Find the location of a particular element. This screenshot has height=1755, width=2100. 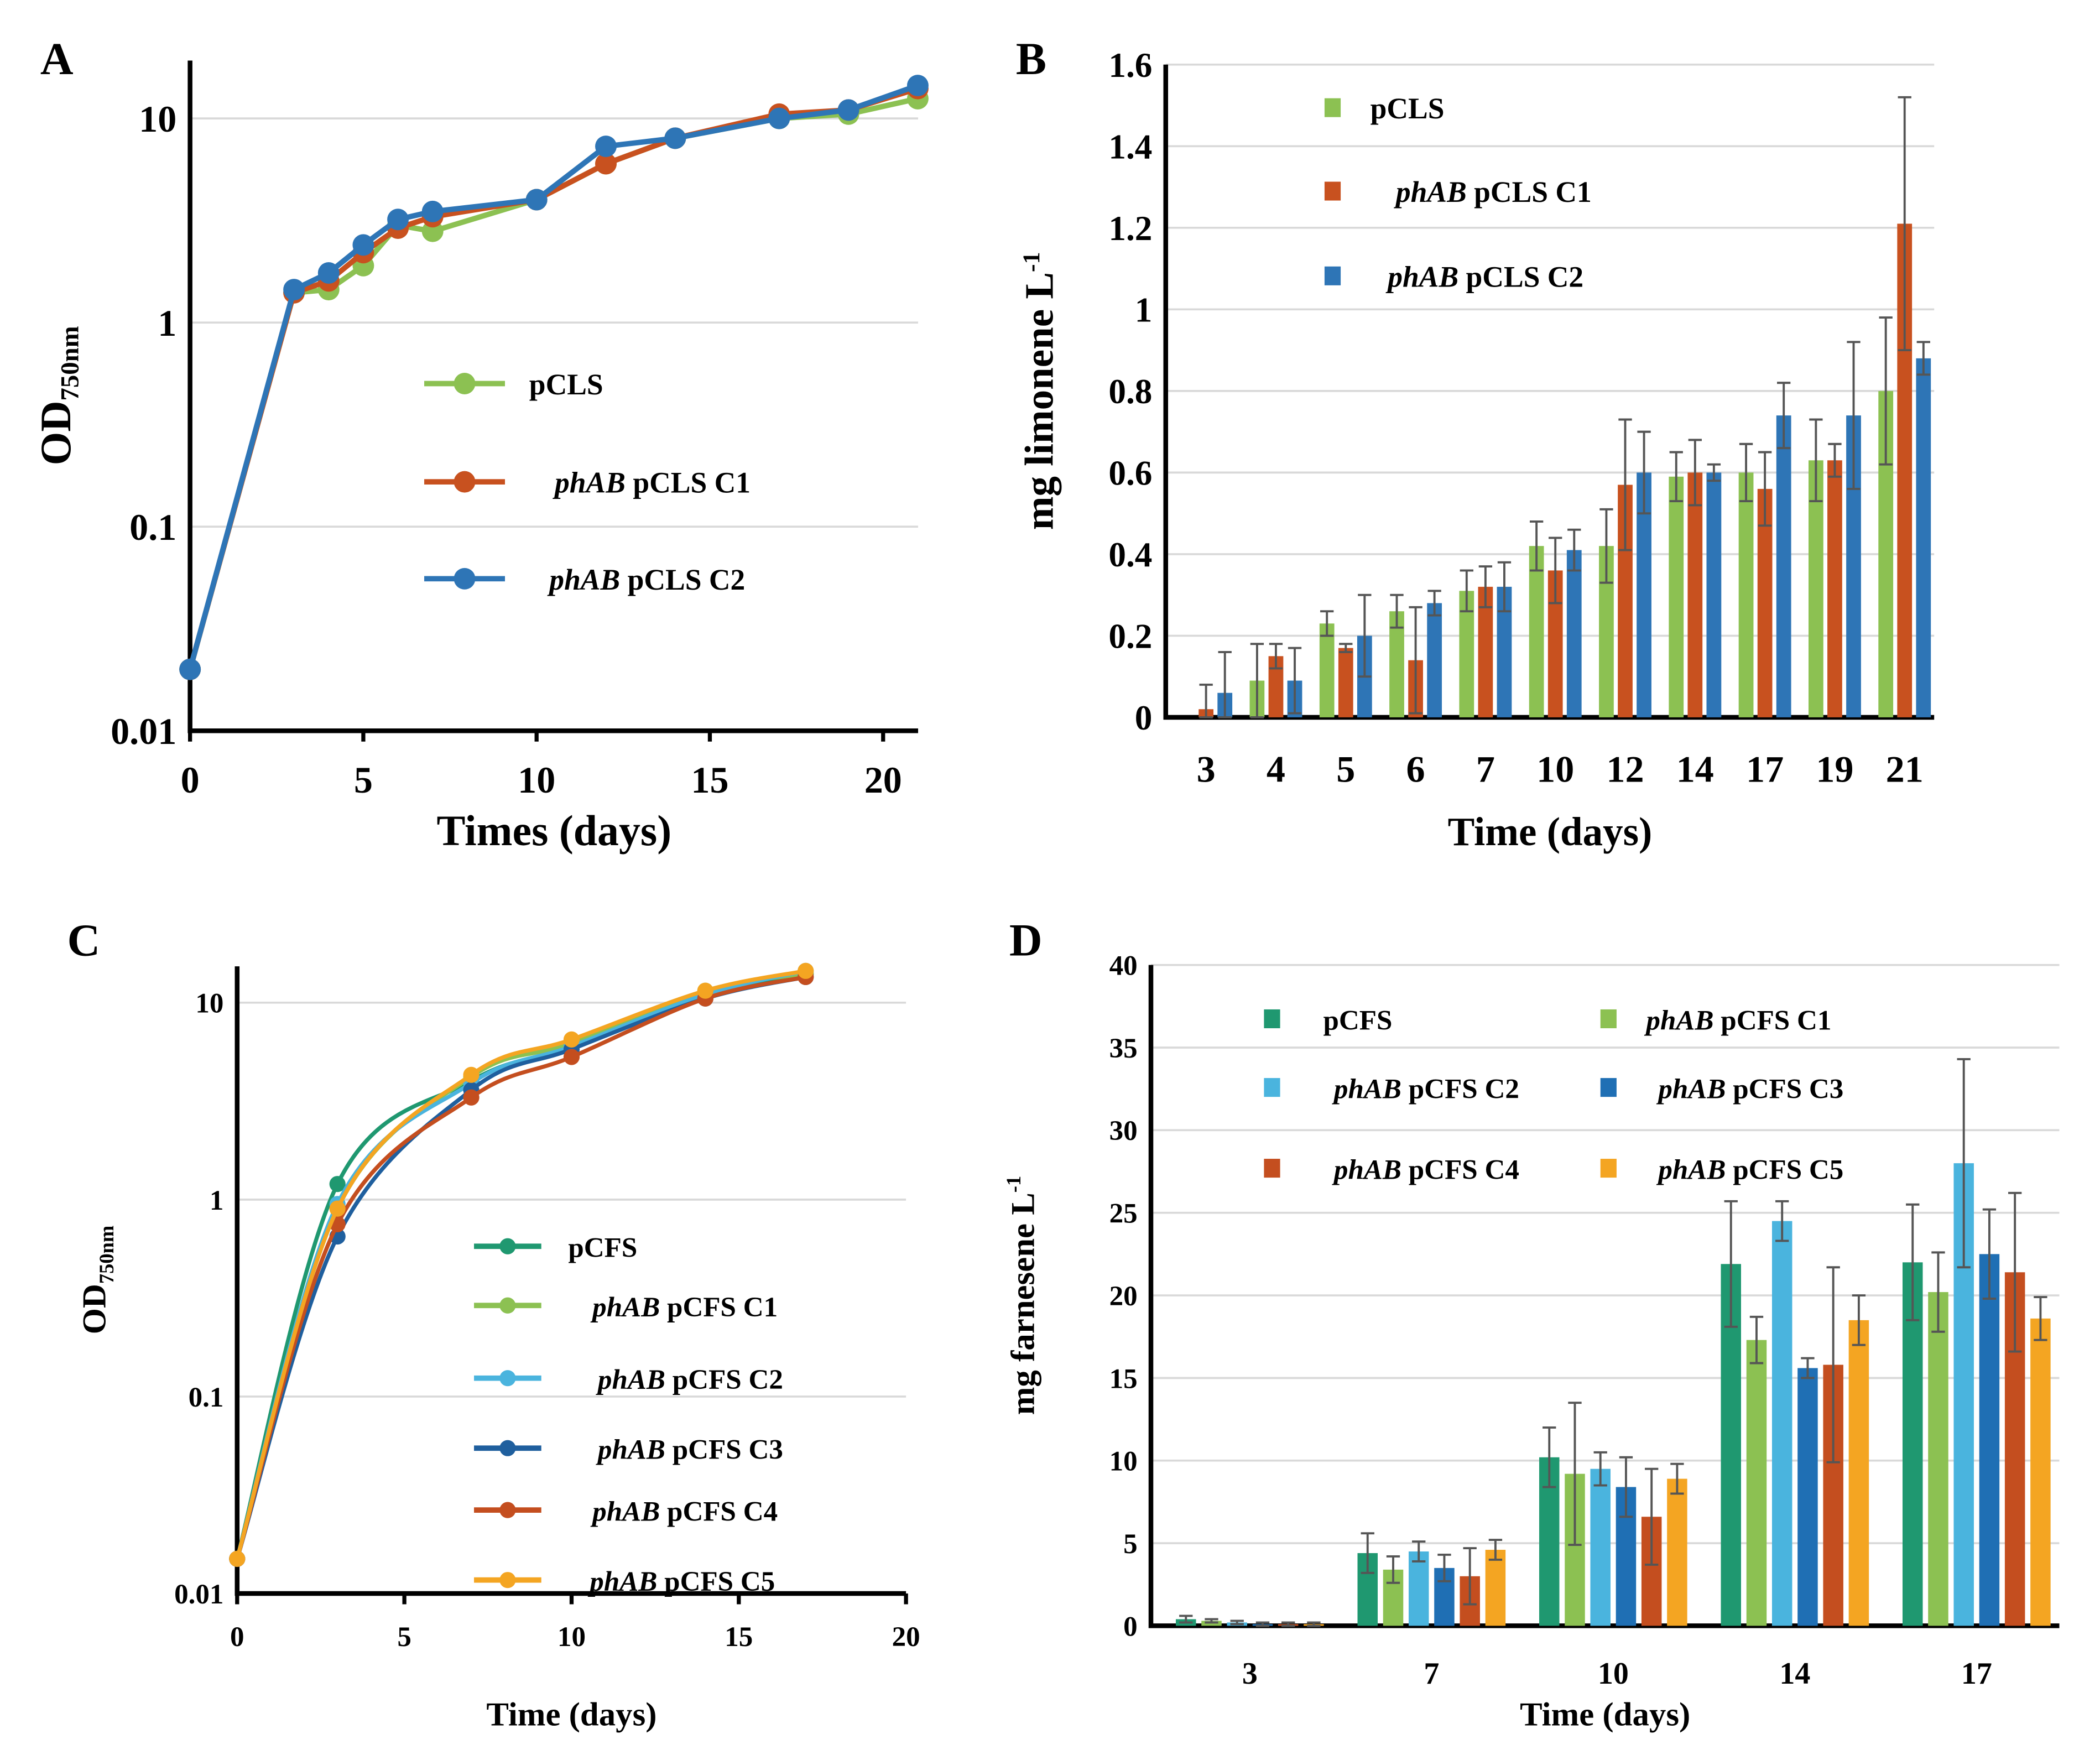

series-phab-pcfs-c2 is located at coordinates (1600, 1342).